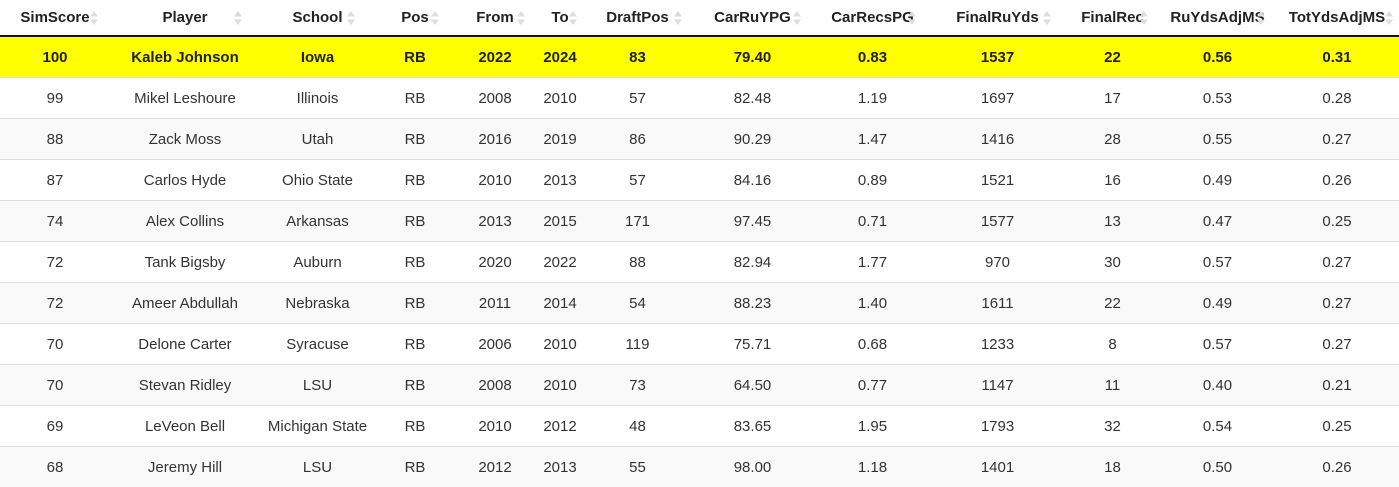 The image size is (1399, 487). Describe the element at coordinates (185, 57) in the screenshot. I see `cell-player: Kaleb Johnson` at that location.